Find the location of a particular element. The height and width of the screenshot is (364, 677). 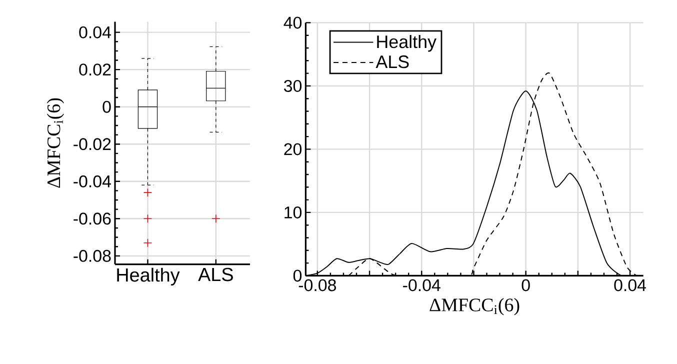

legend-label: ALS is located at coordinates (392, 61).